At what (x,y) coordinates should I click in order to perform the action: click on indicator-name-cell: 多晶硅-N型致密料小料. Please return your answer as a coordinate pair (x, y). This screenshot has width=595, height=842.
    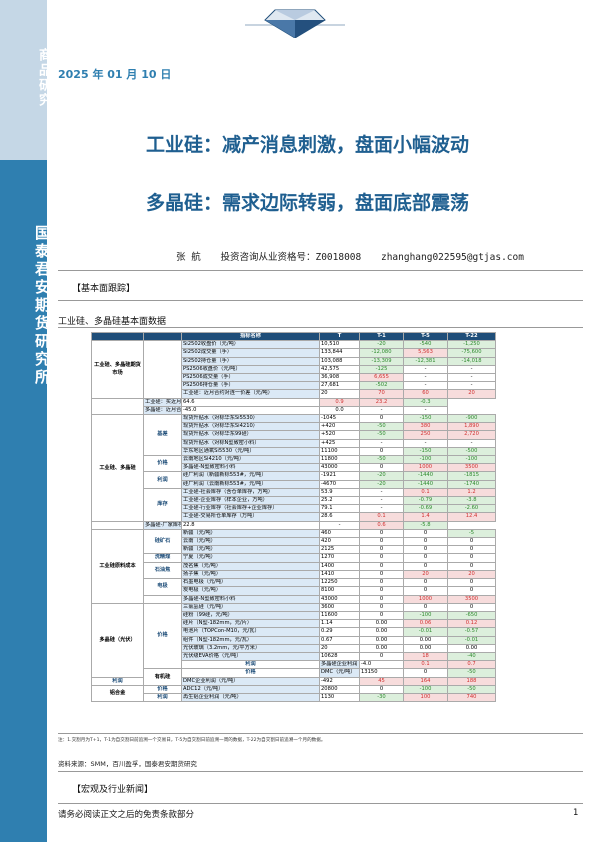
    Looking at the image, I should click on (250, 599).